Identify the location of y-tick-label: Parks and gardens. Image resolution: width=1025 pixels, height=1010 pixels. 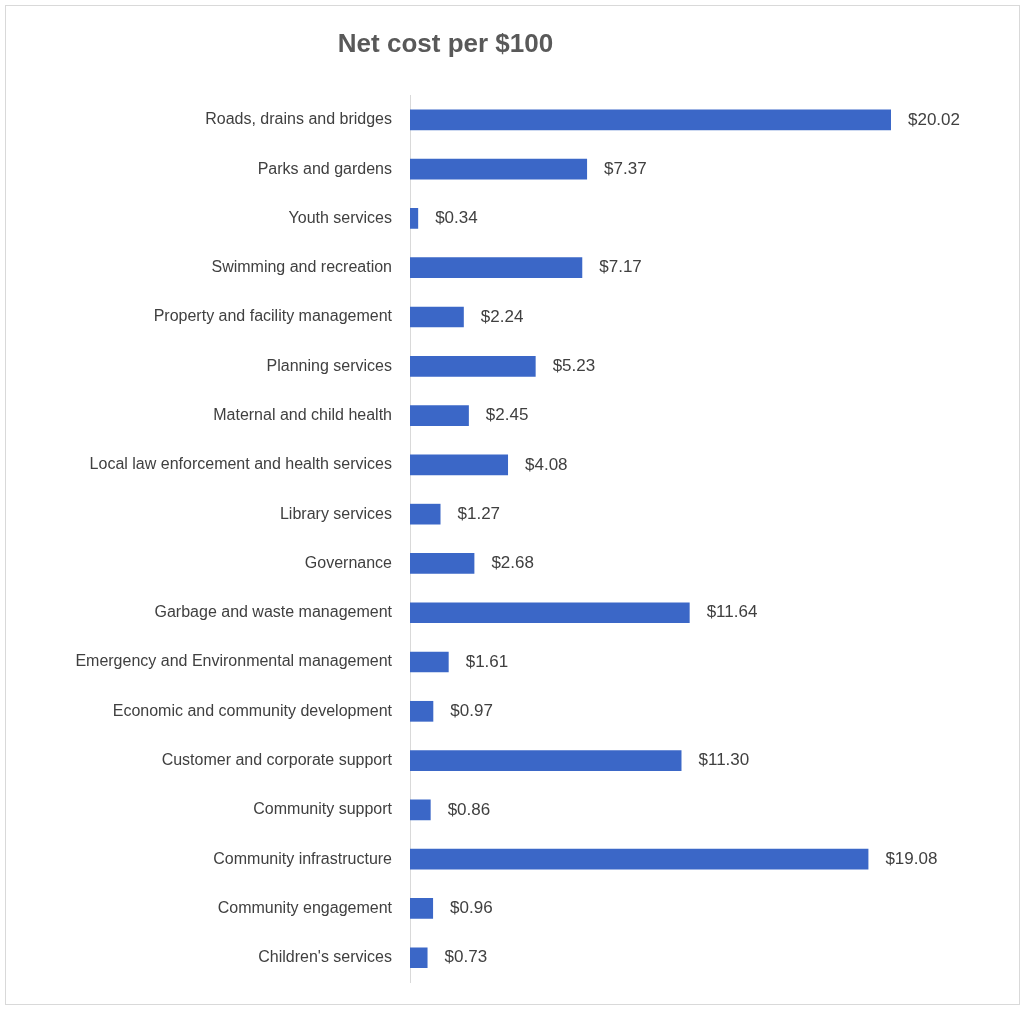
(324, 168).